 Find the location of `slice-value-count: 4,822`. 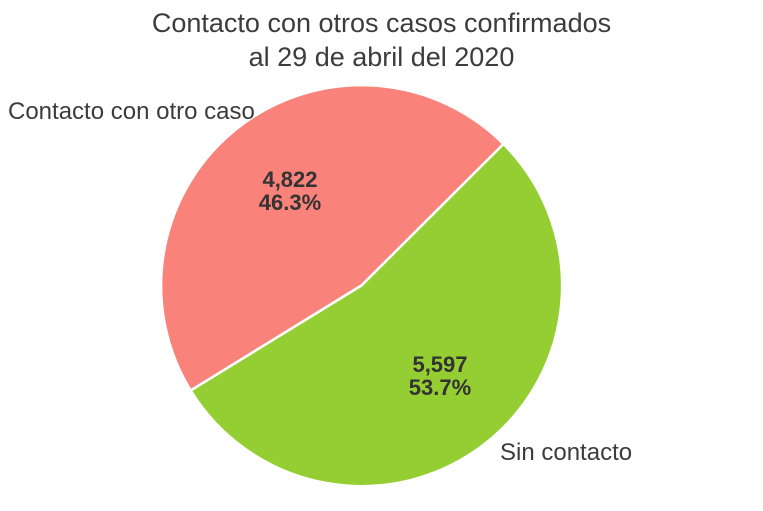

slice-value-count: 4,822 is located at coordinates (290, 179).